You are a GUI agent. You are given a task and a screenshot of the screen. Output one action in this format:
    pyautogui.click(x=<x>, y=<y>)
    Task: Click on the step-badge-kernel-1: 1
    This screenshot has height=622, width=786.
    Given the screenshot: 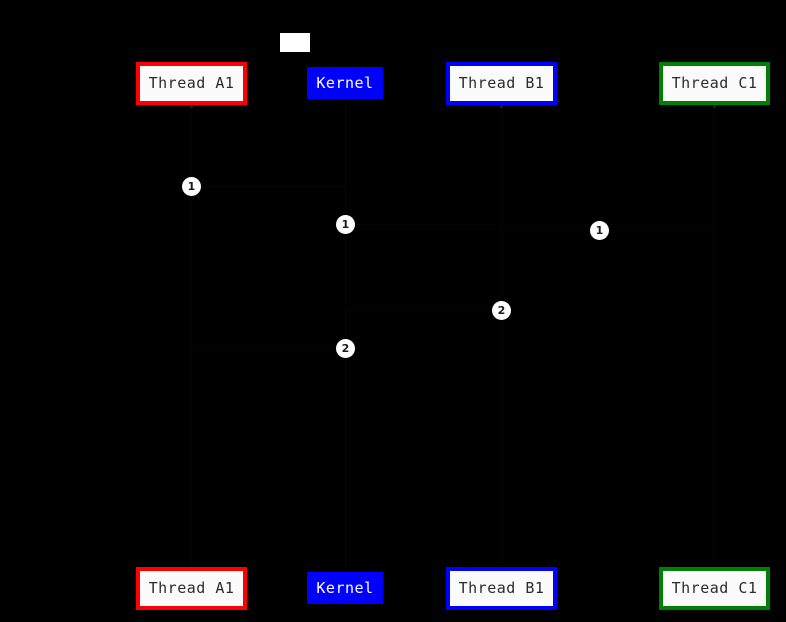 What is the action you would take?
    pyautogui.click(x=345, y=224)
    